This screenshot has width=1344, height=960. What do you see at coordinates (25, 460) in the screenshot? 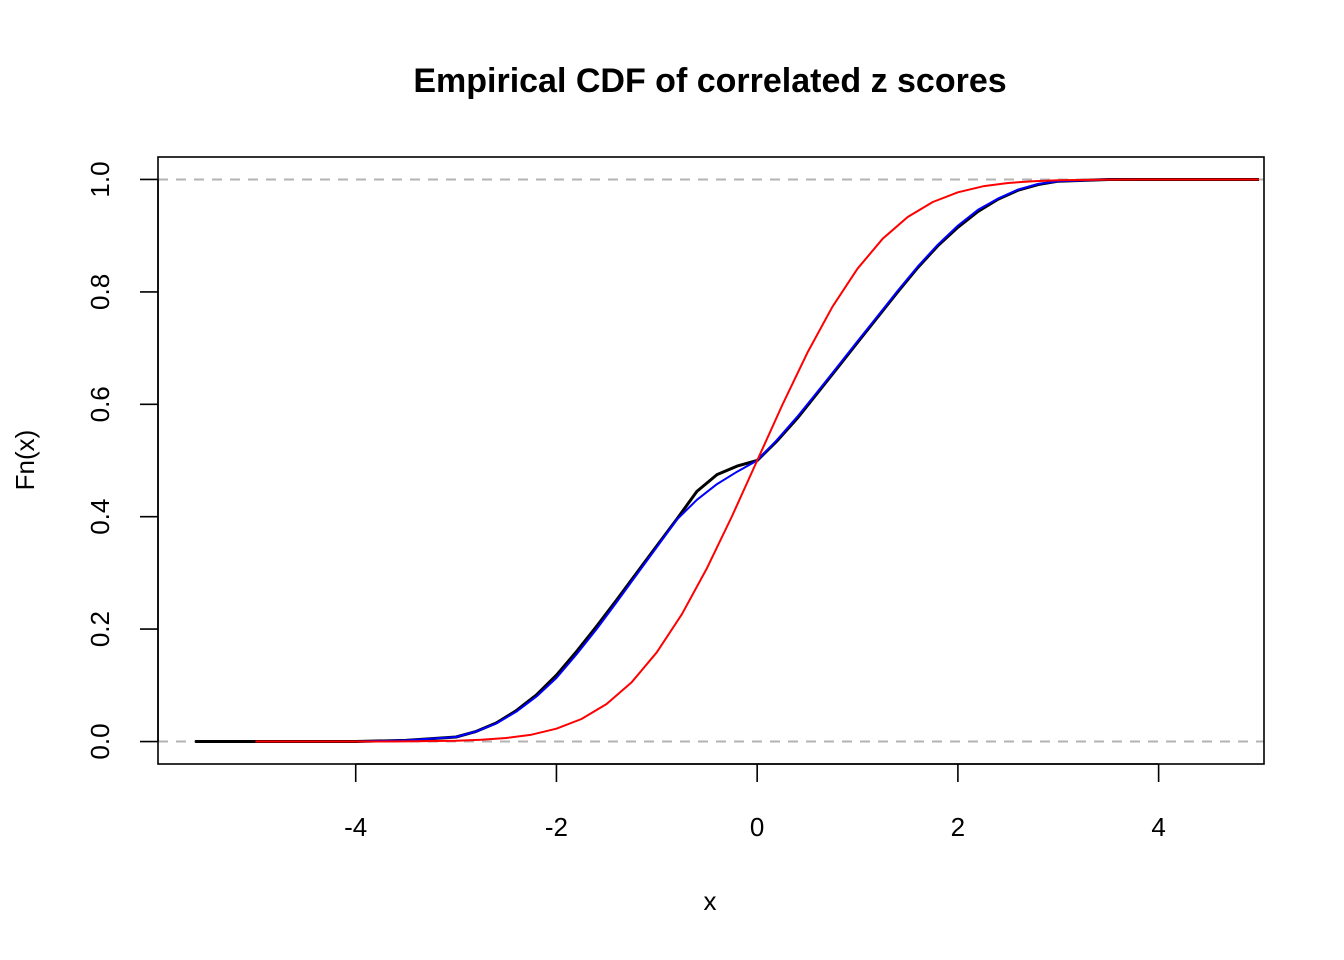
I see `y-axis-label: Fn(x)` at bounding box center [25, 460].